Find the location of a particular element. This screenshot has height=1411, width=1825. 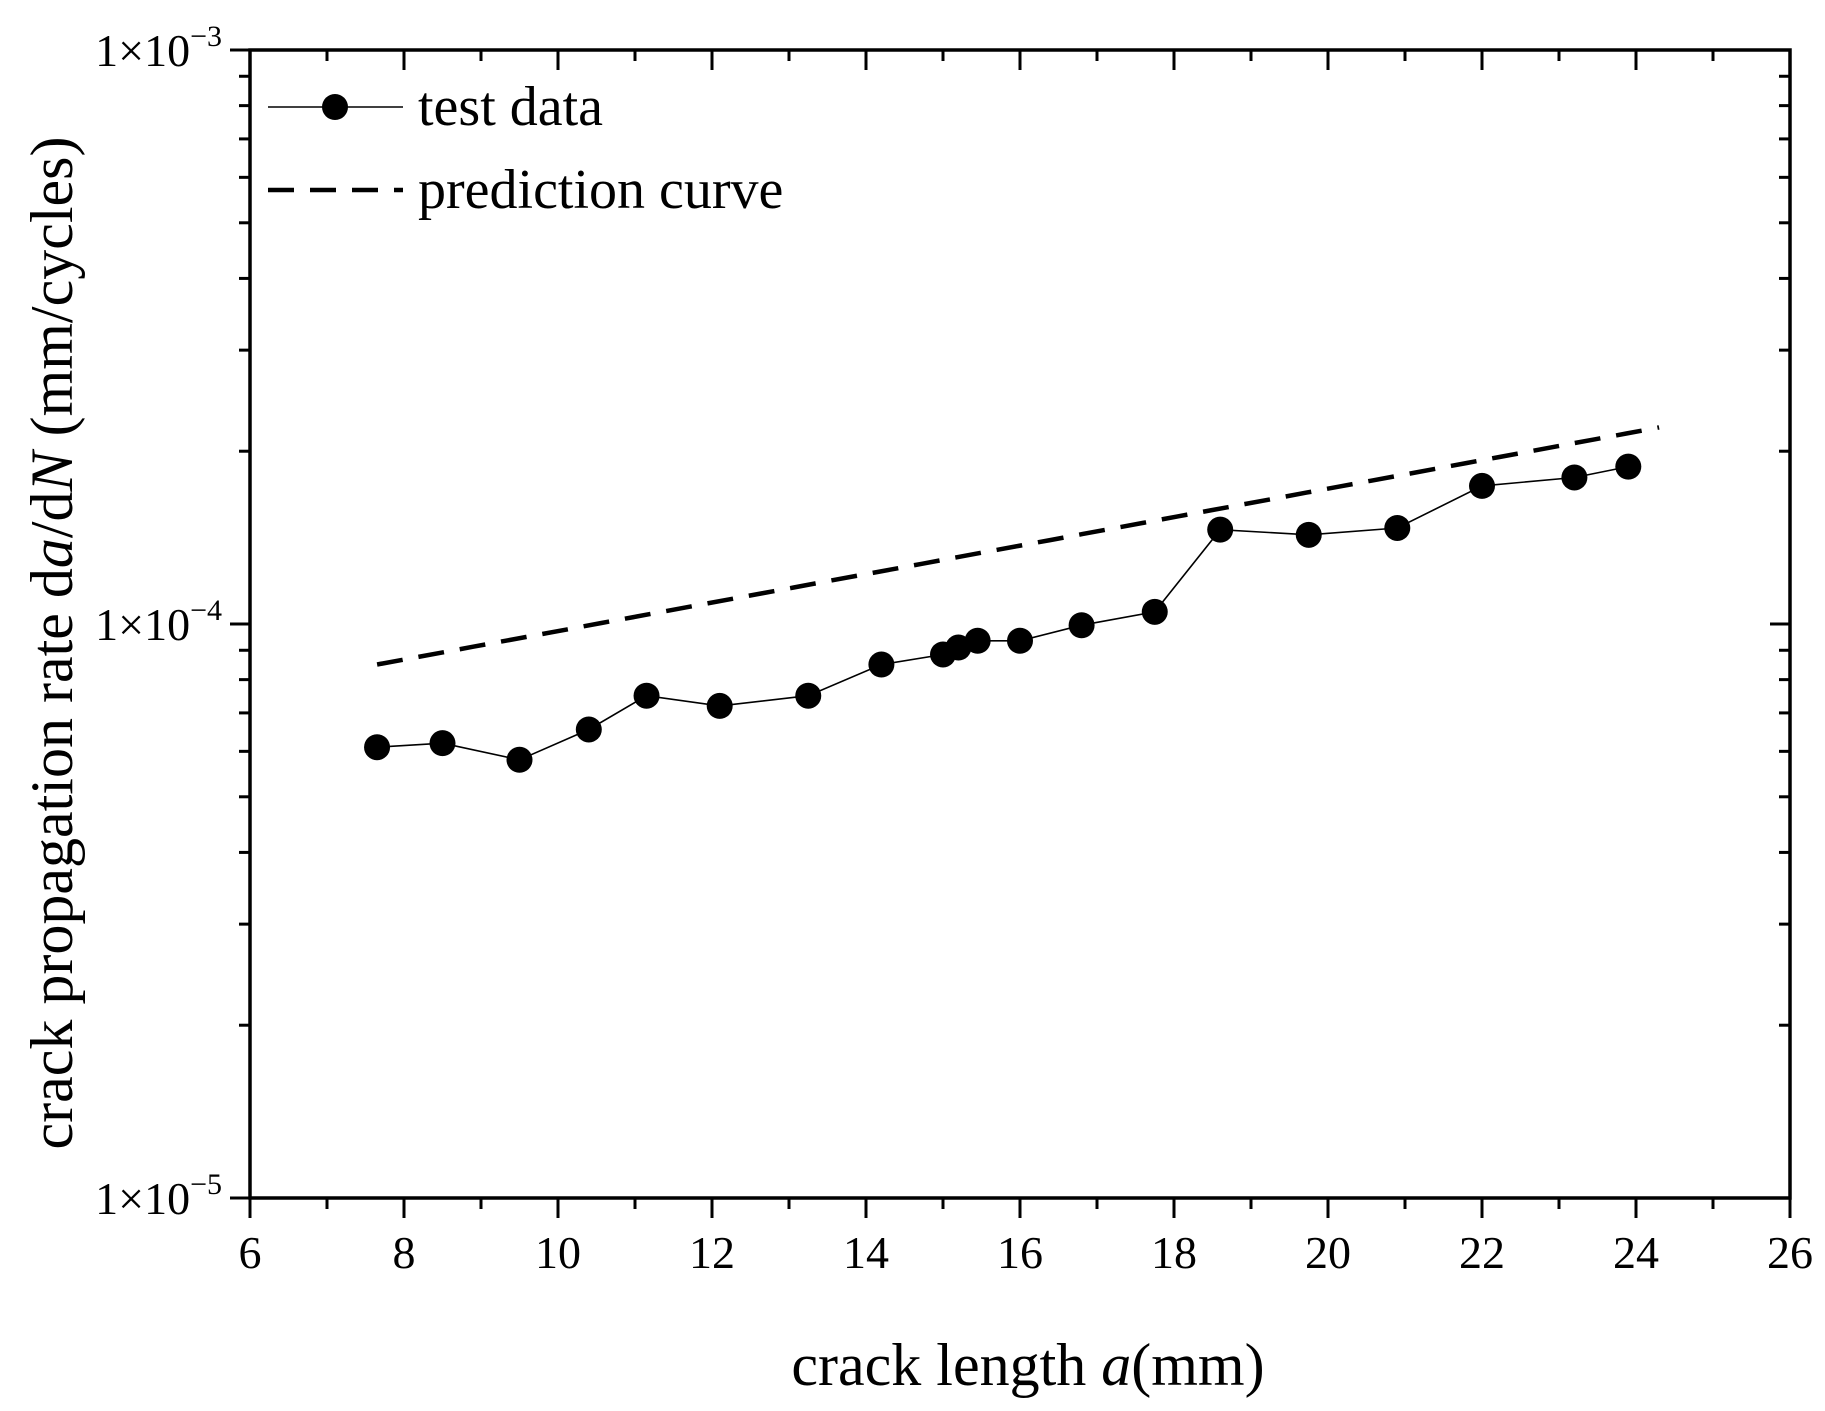

y-tick-label: 1×10⁻⁵ is located at coordinates (158, 1196).